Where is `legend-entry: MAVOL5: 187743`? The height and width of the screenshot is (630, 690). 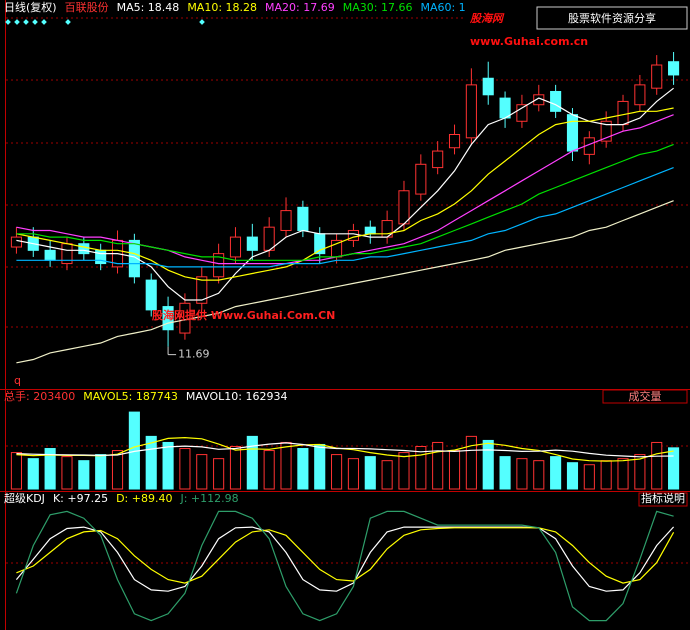 legend-entry: MAVOL5: 187743 is located at coordinates (130, 396).